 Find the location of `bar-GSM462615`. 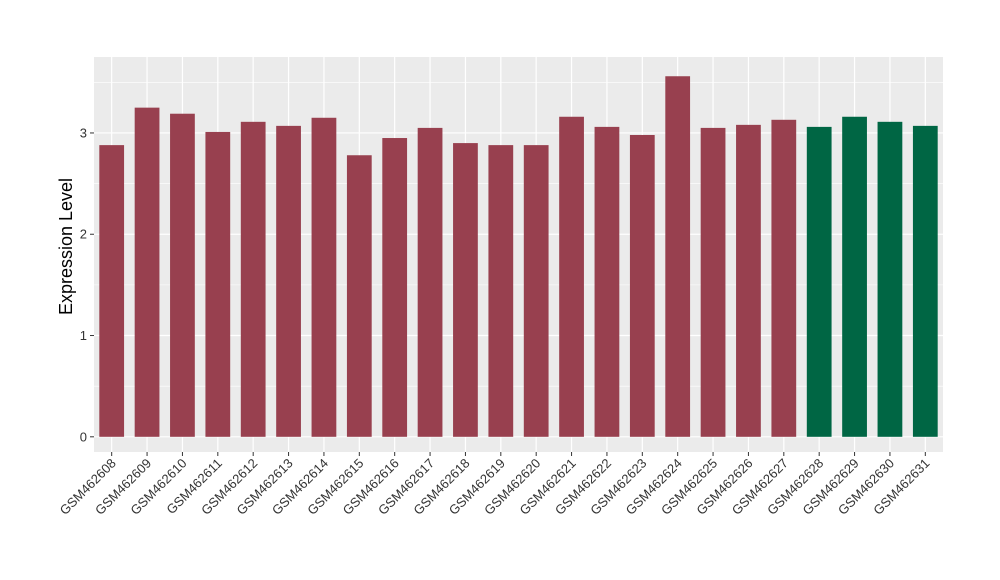

bar-GSM462615 is located at coordinates (359, 296).